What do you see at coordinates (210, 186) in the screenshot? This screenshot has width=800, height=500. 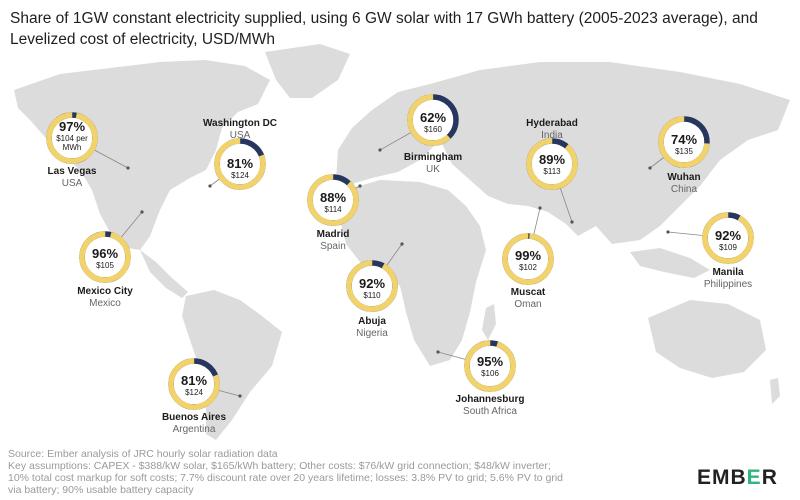 I see `city-marker-washington-dc` at bounding box center [210, 186].